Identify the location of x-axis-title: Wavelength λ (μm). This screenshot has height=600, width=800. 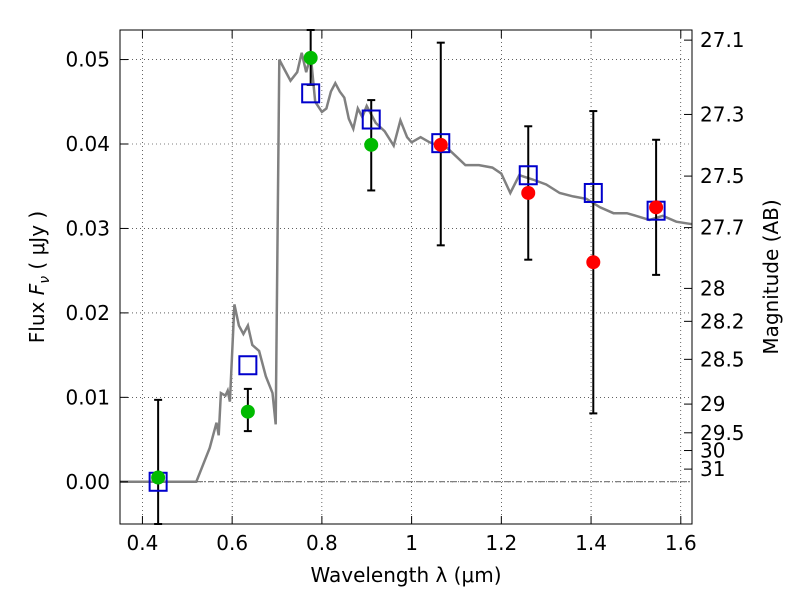
(405, 575).